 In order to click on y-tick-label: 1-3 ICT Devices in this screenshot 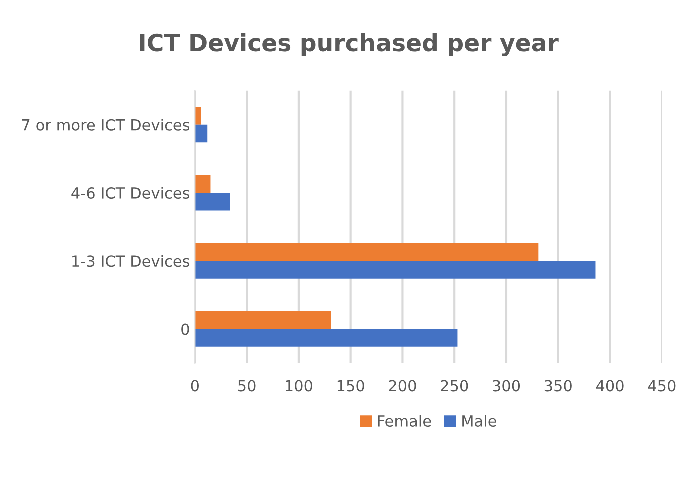, I will do `click(131, 261)`.